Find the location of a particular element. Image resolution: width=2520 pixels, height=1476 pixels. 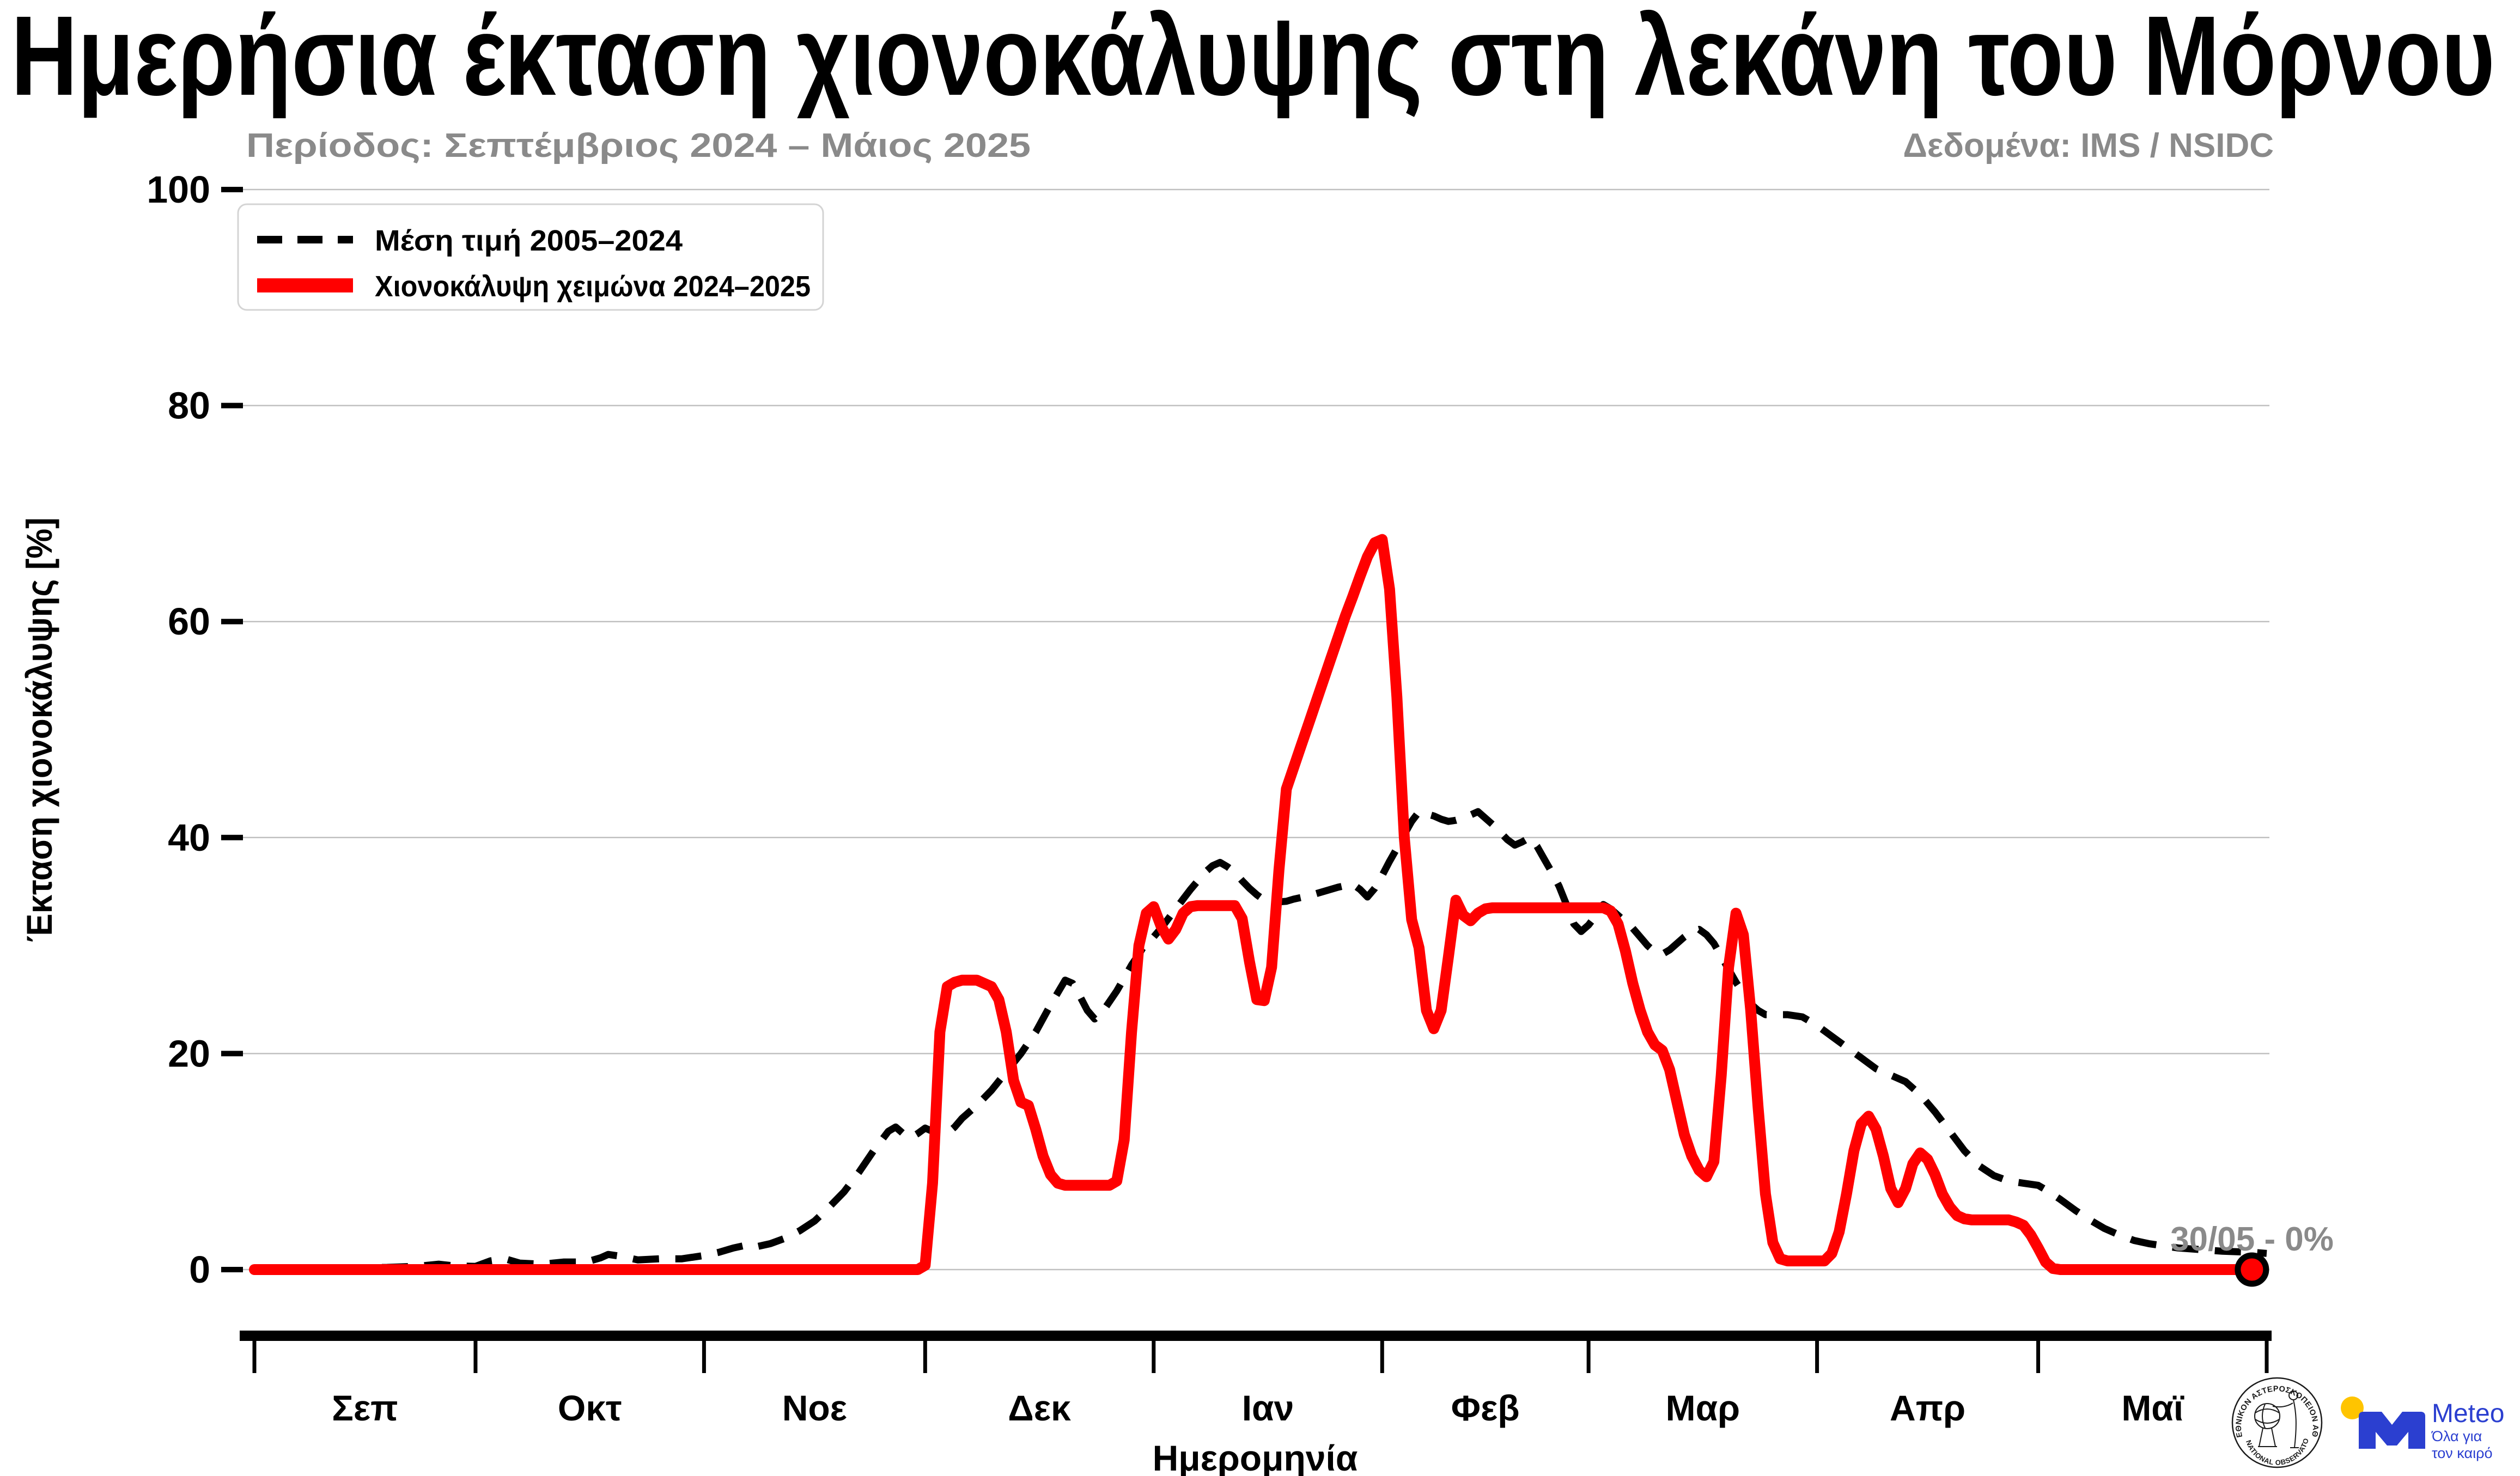

y-tick-label-0: 0 is located at coordinates (199, 1269).